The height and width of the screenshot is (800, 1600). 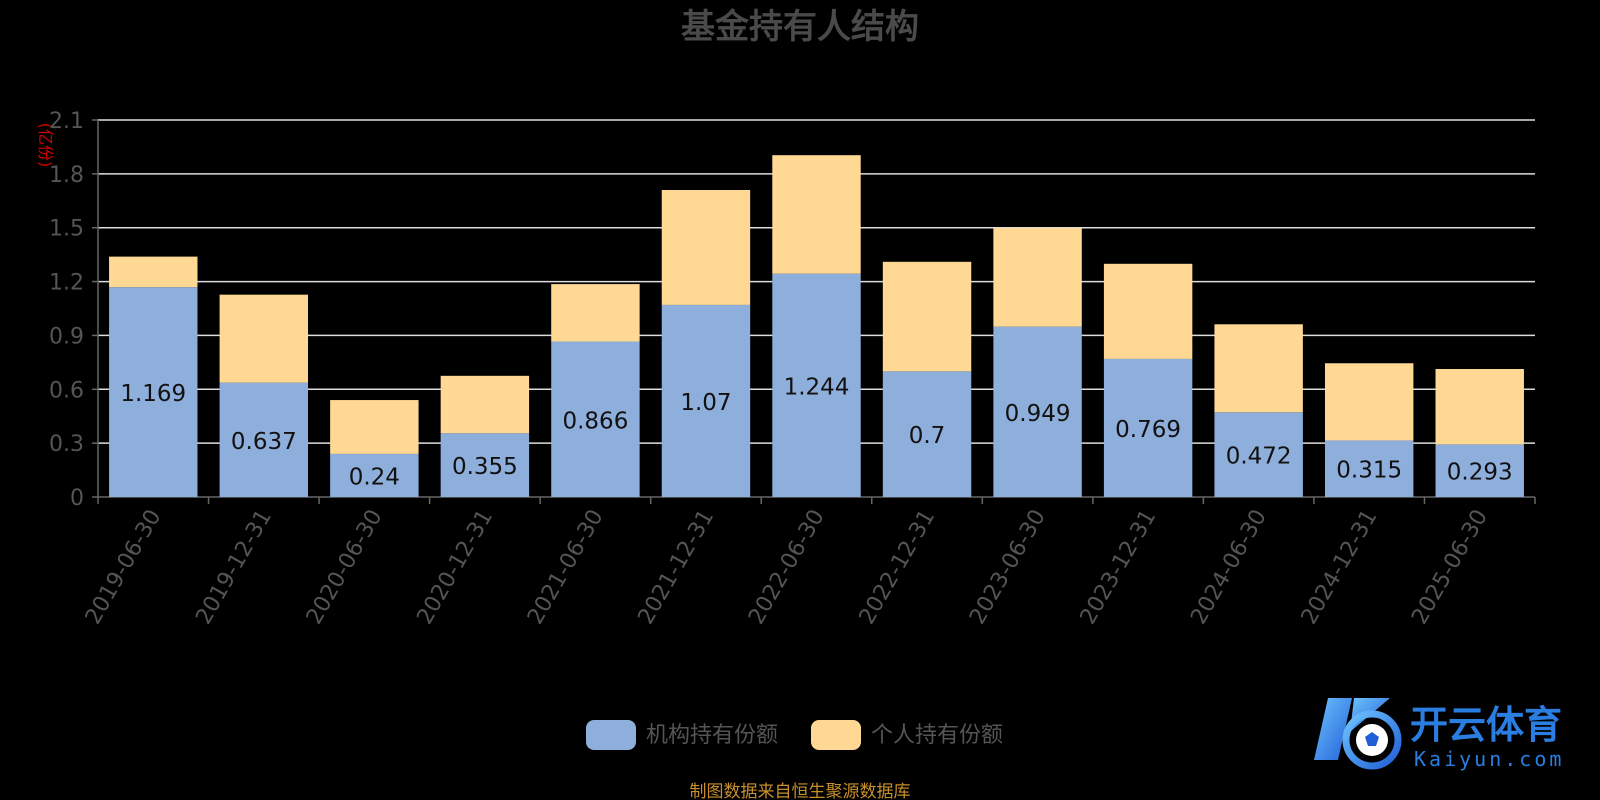 I want to click on x-tick-label: 2020-12-31, so click(x=456, y=567).